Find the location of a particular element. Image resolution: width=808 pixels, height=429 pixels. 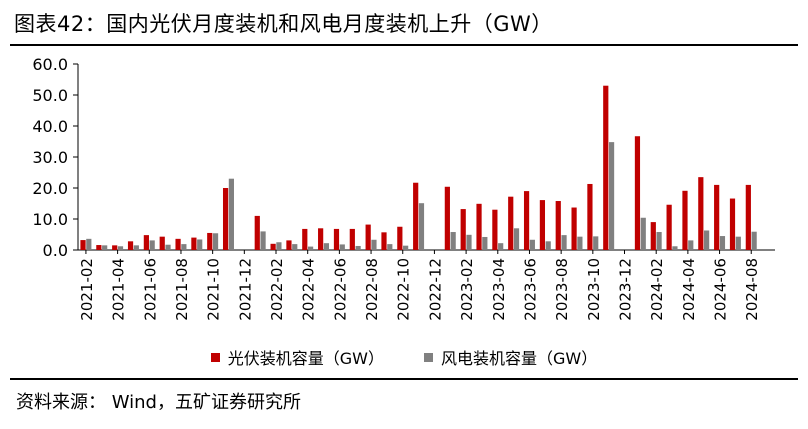

chart-title: 图表42：国内光伏月度装机和风电月度装机上升（GW） is located at coordinates (283, 24).